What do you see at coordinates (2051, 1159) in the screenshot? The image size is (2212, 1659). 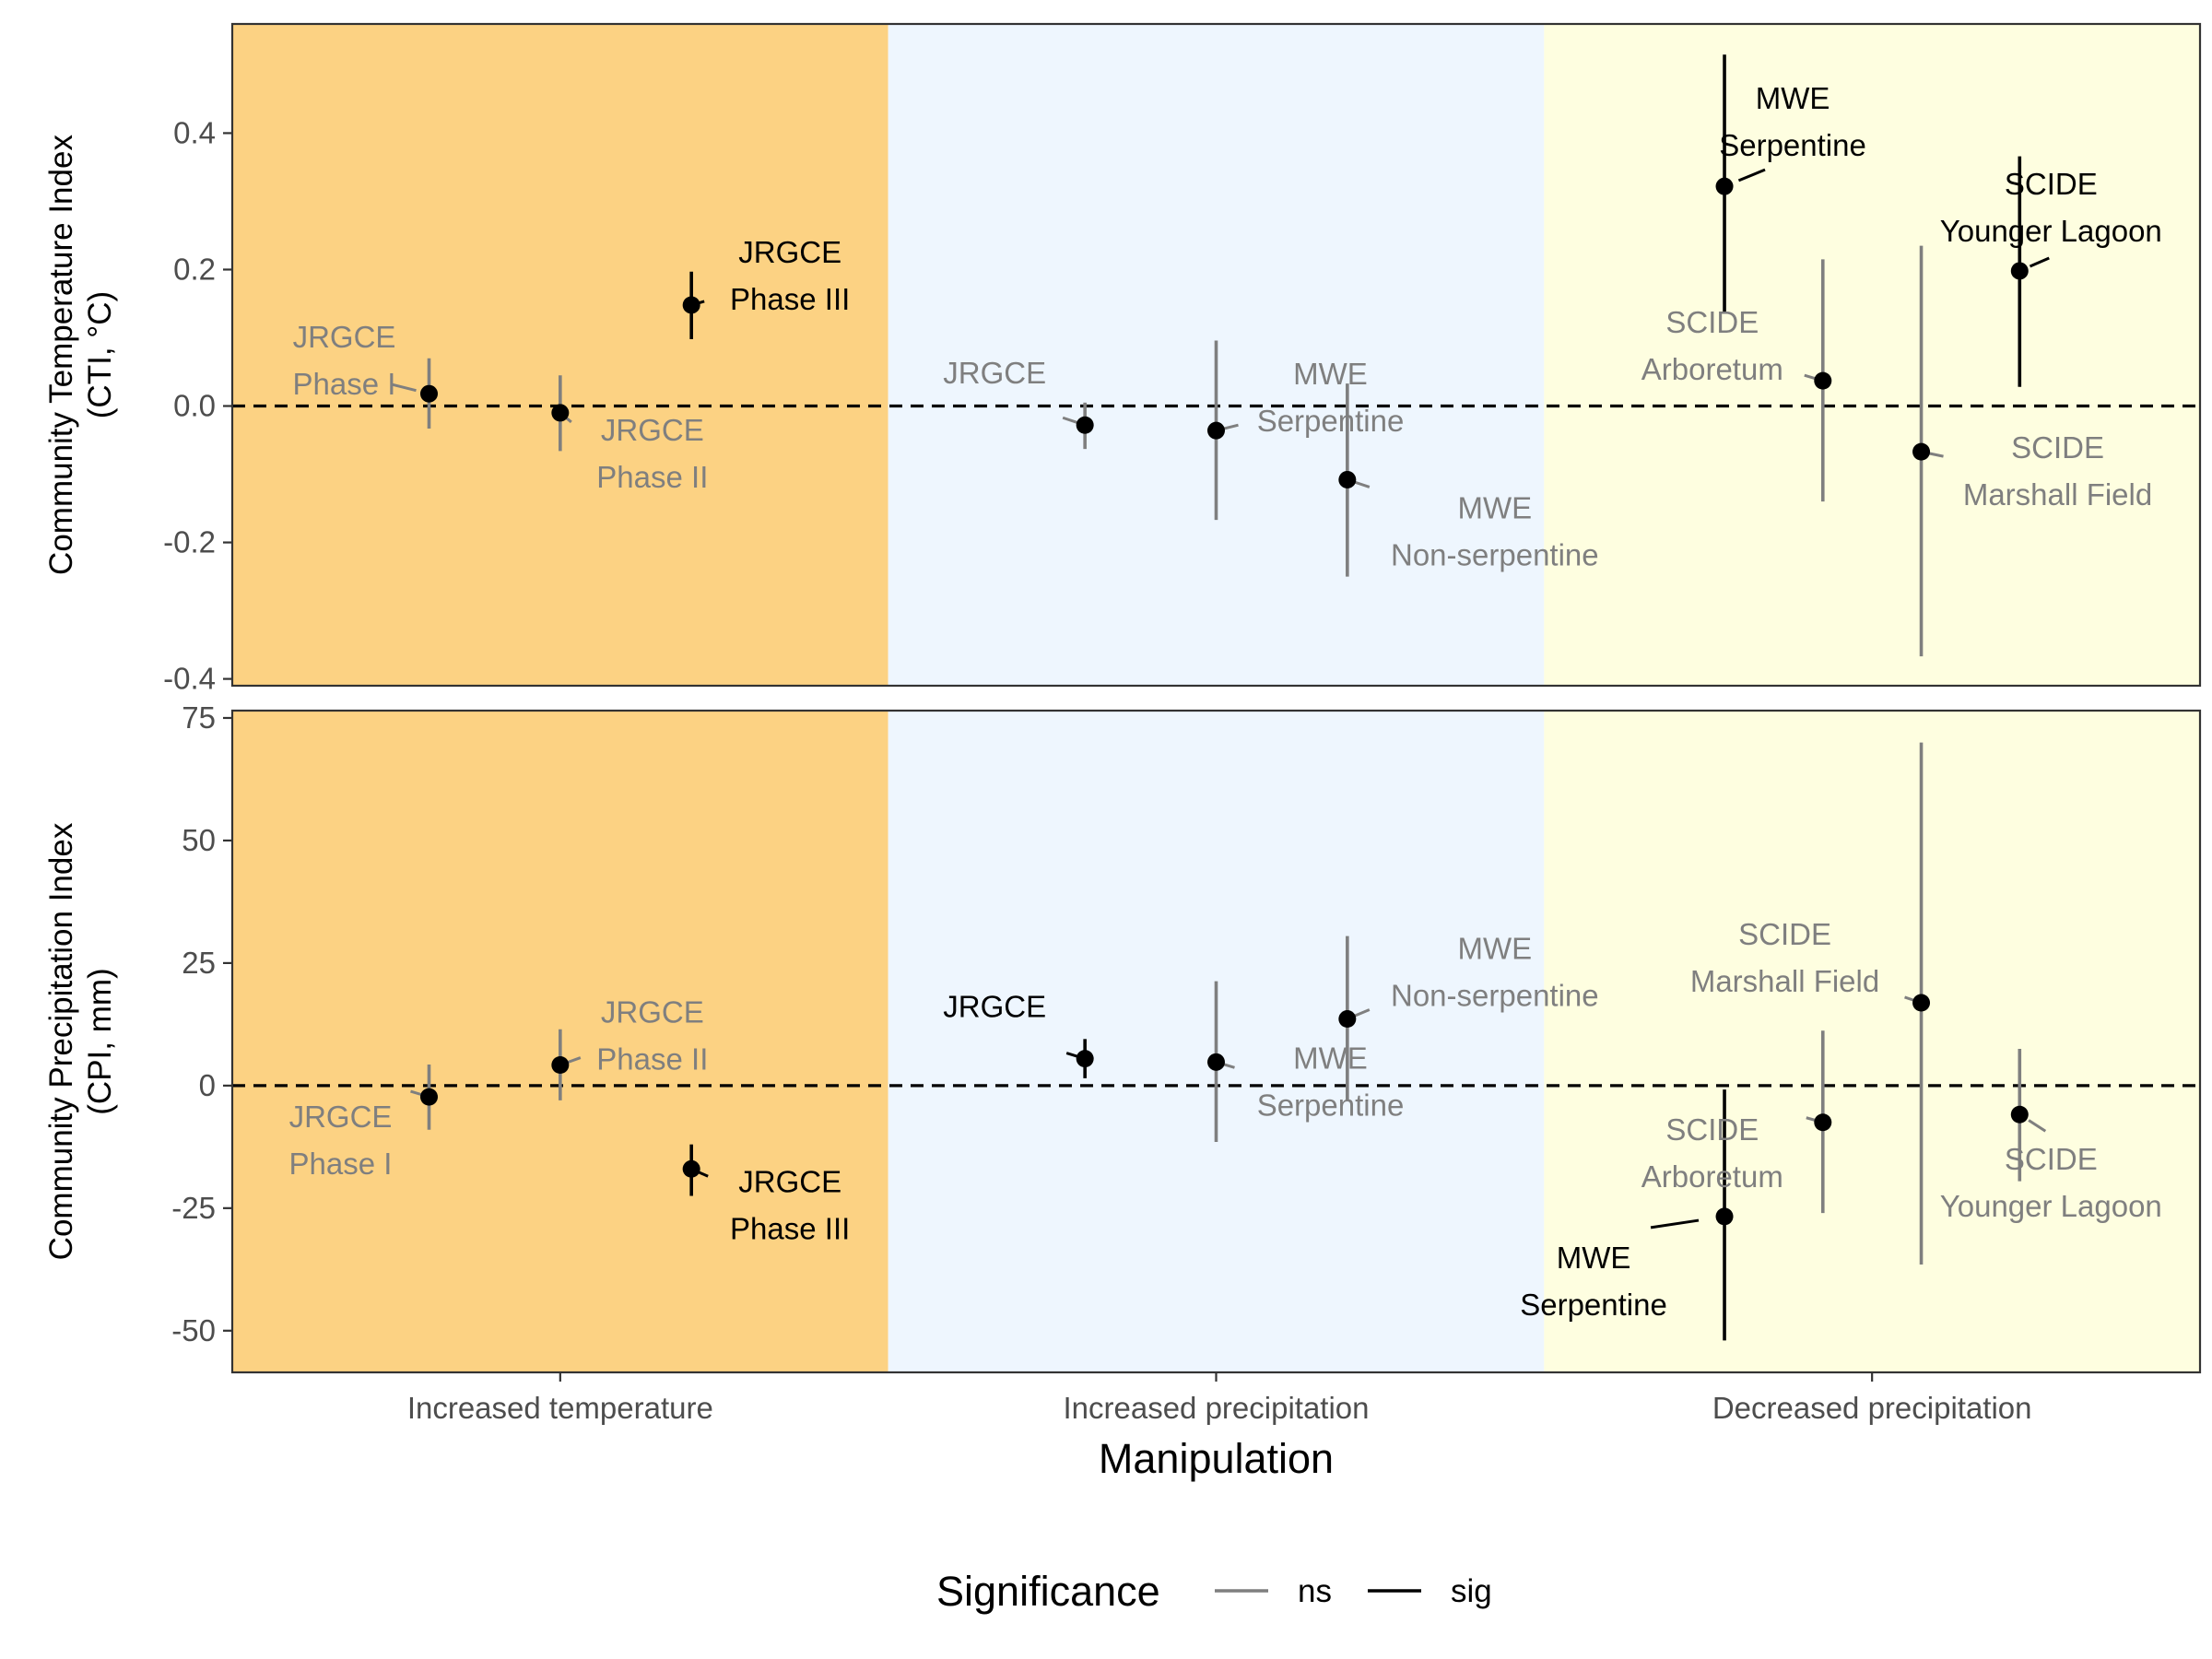 I see `panel-1-point-label-9-0: SCIDE` at bounding box center [2051, 1159].